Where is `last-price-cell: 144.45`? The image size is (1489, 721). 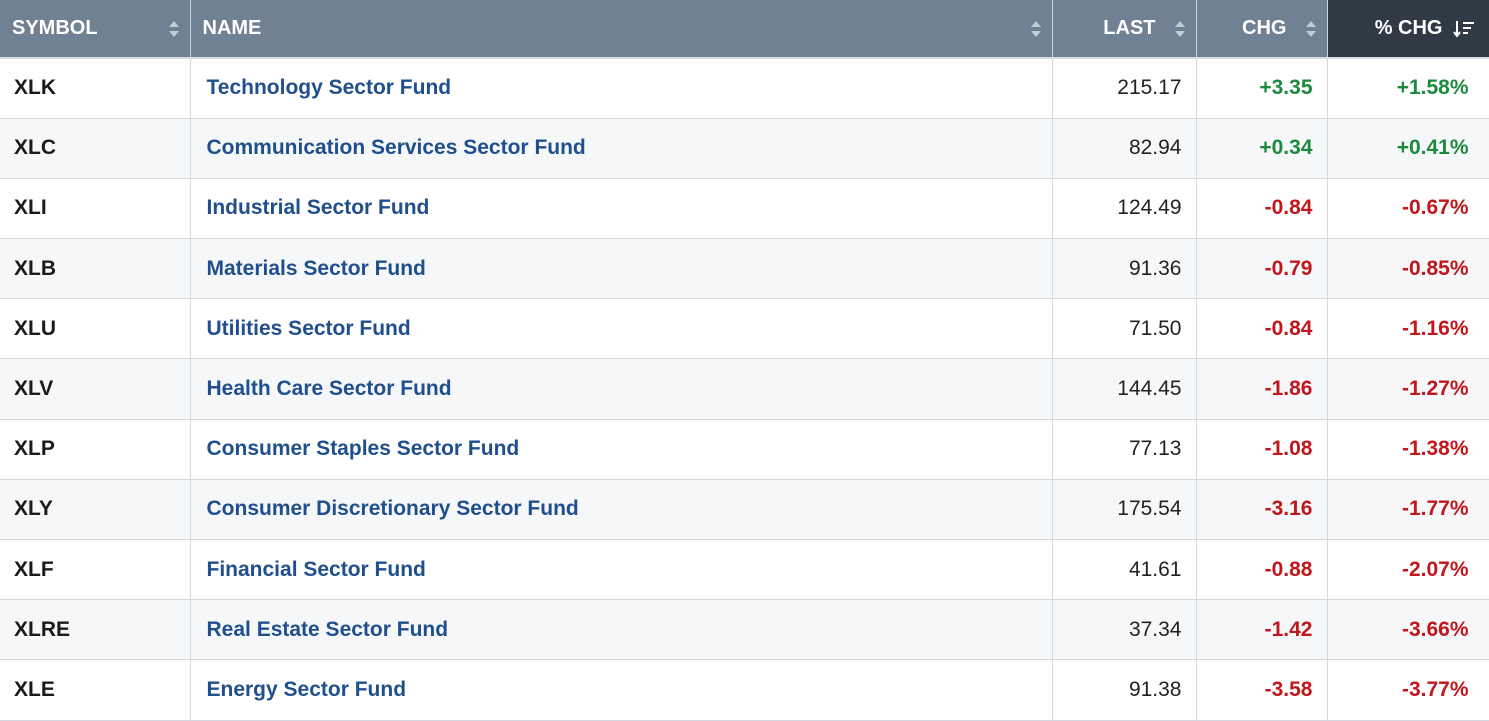
last-price-cell: 144.45 is located at coordinates (1124, 389).